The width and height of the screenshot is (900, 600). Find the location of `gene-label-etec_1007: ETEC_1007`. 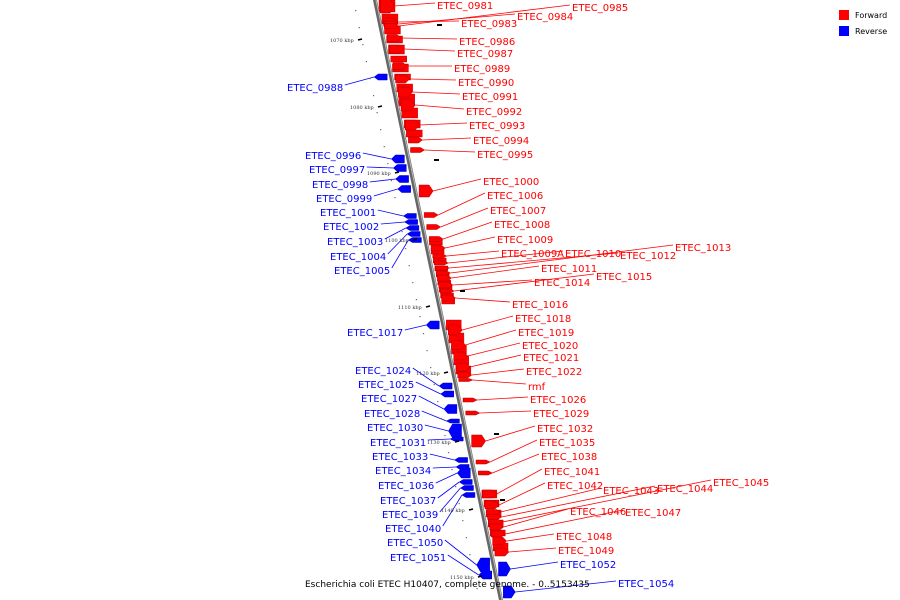

gene-label-etec_1007: ETEC_1007 is located at coordinates (518, 211).